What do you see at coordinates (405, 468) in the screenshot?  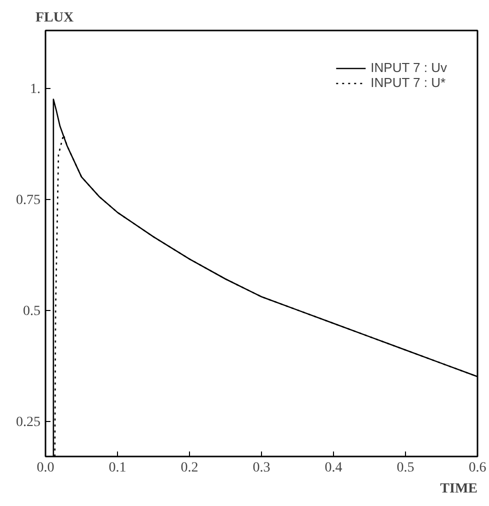 I see `x-tick-label: 0.5` at bounding box center [405, 468].